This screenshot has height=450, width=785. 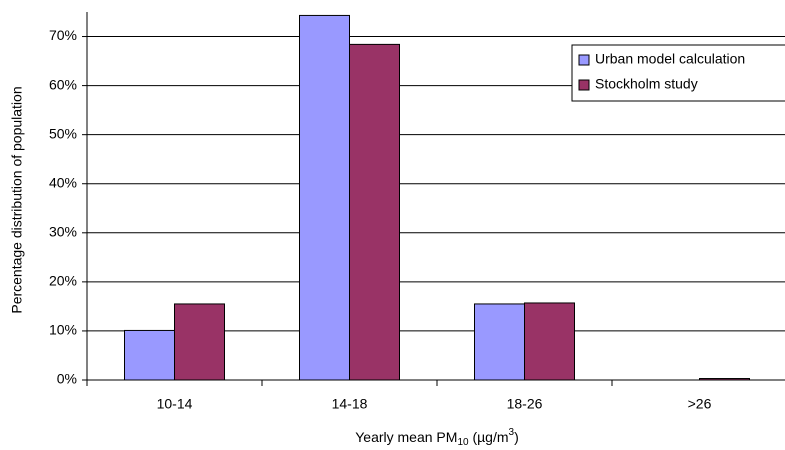 I want to click on x-axis-label-part: ), so click(x=516, y=437).